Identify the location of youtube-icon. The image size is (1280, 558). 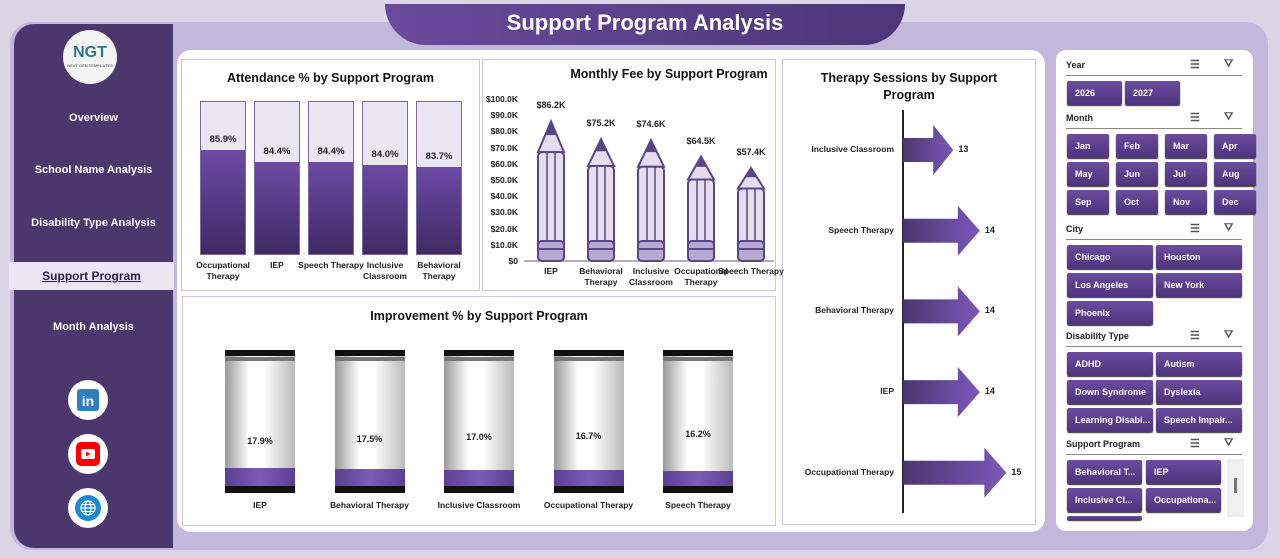
(88, 454).